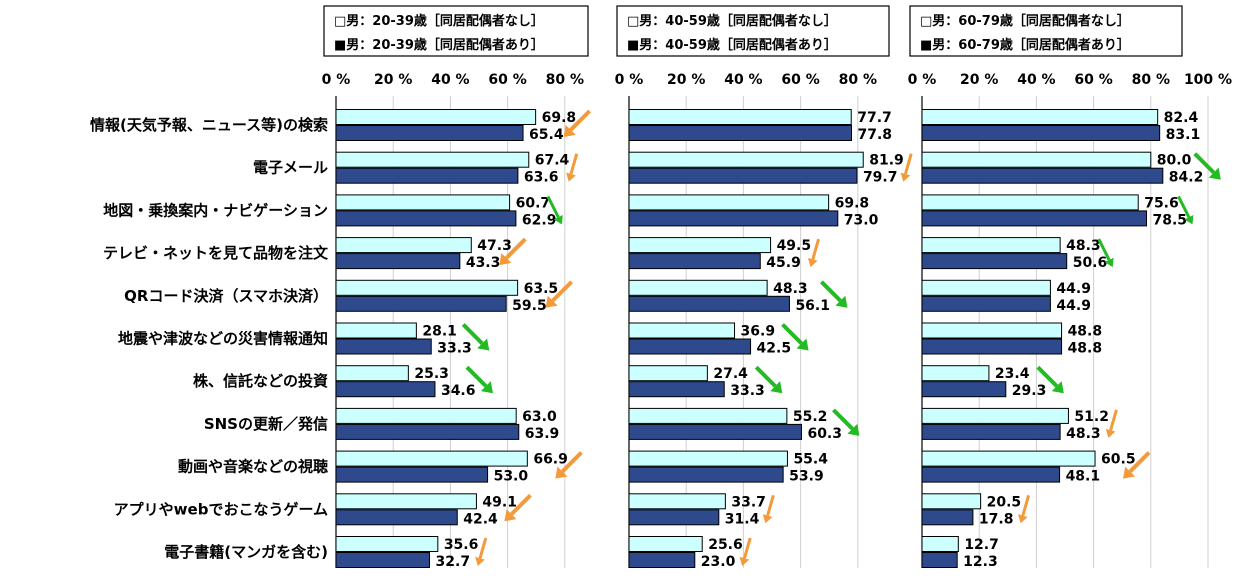 Image resolution: width=1240 pixels, height=580 pixels. I want to click on data-label: 56.1, so click(812, 306).